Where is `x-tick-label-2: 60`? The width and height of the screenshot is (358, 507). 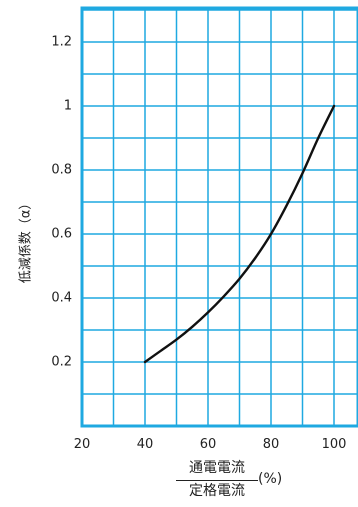
x-tick-label-2: 60 is located at coordinates (208, 444).